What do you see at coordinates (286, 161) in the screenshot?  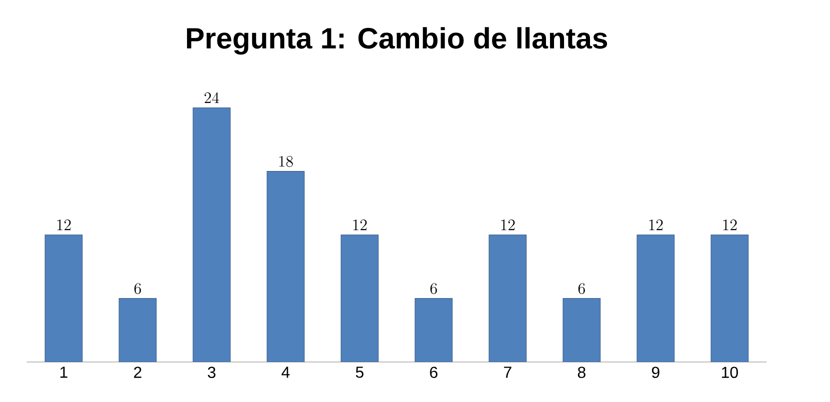 I see `data-label: 18` at bounding box center [286, 161].